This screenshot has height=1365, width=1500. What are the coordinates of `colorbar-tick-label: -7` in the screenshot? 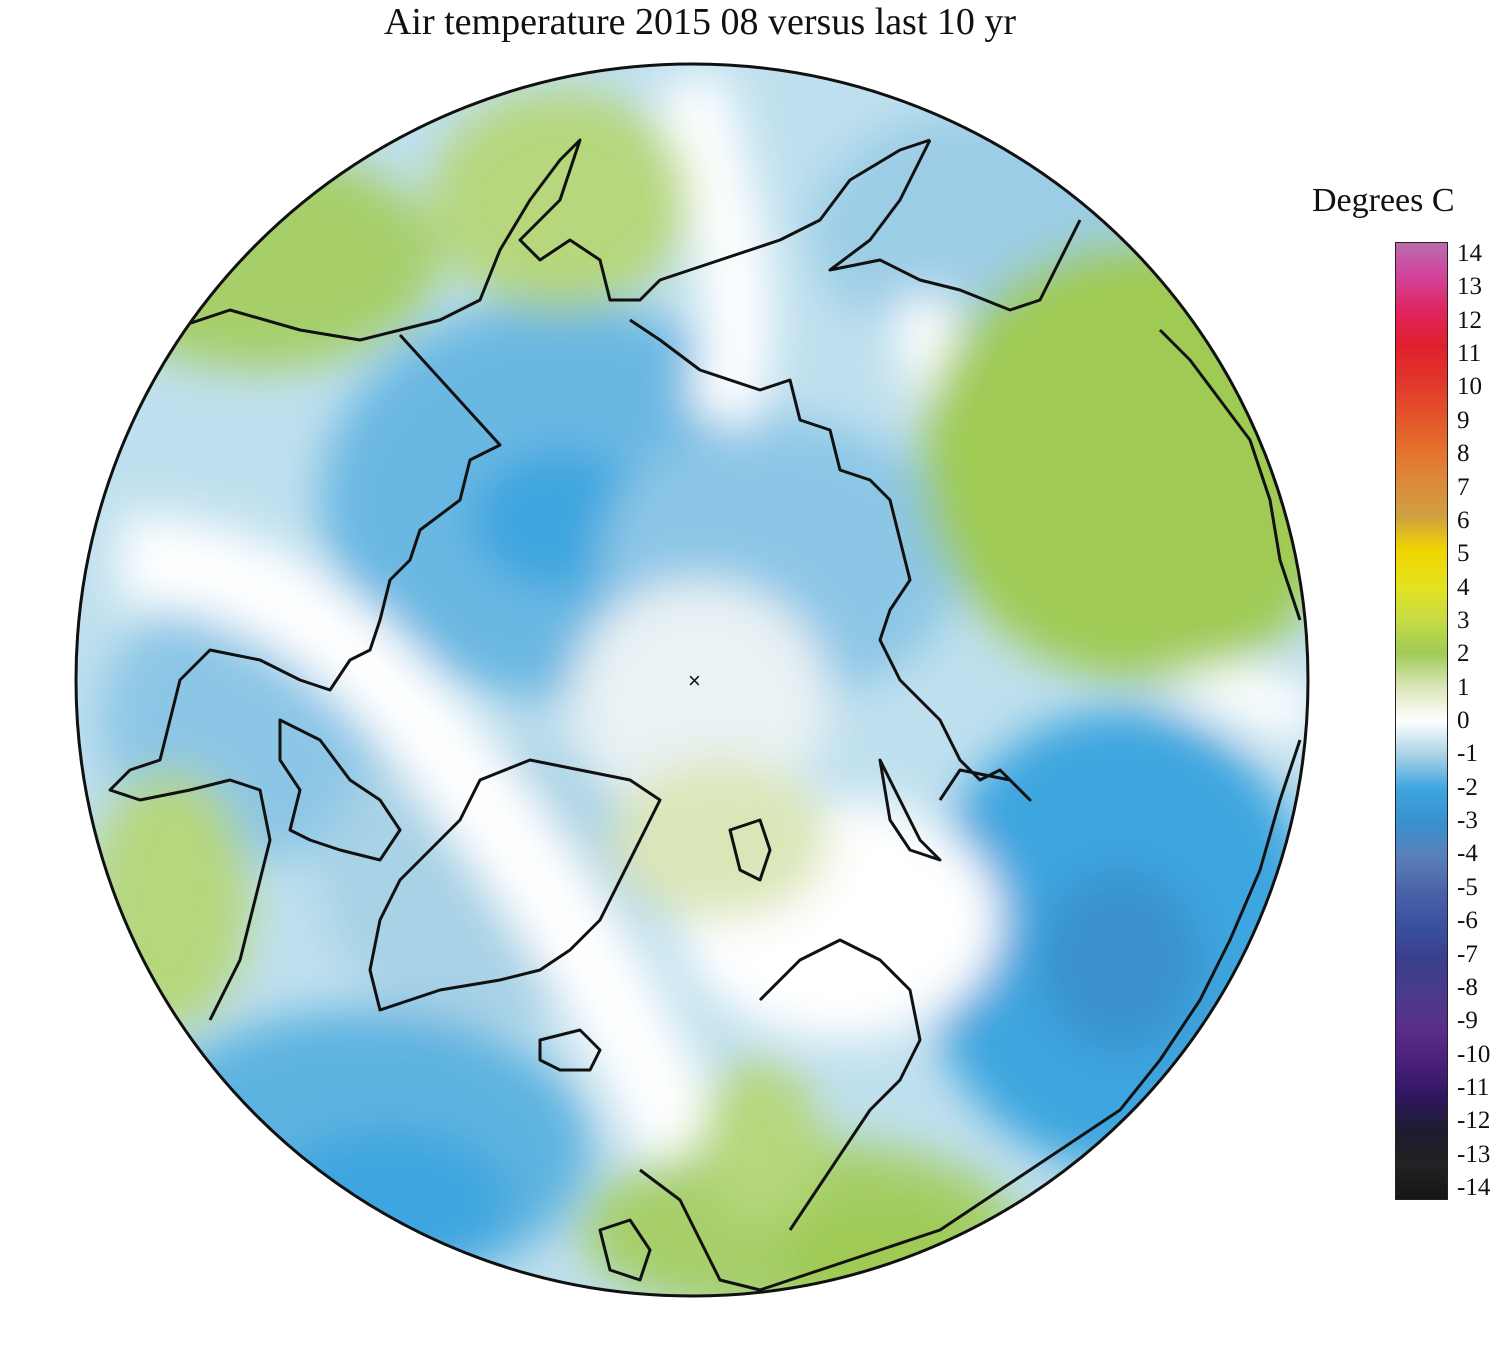 It's located at (1467, 954).